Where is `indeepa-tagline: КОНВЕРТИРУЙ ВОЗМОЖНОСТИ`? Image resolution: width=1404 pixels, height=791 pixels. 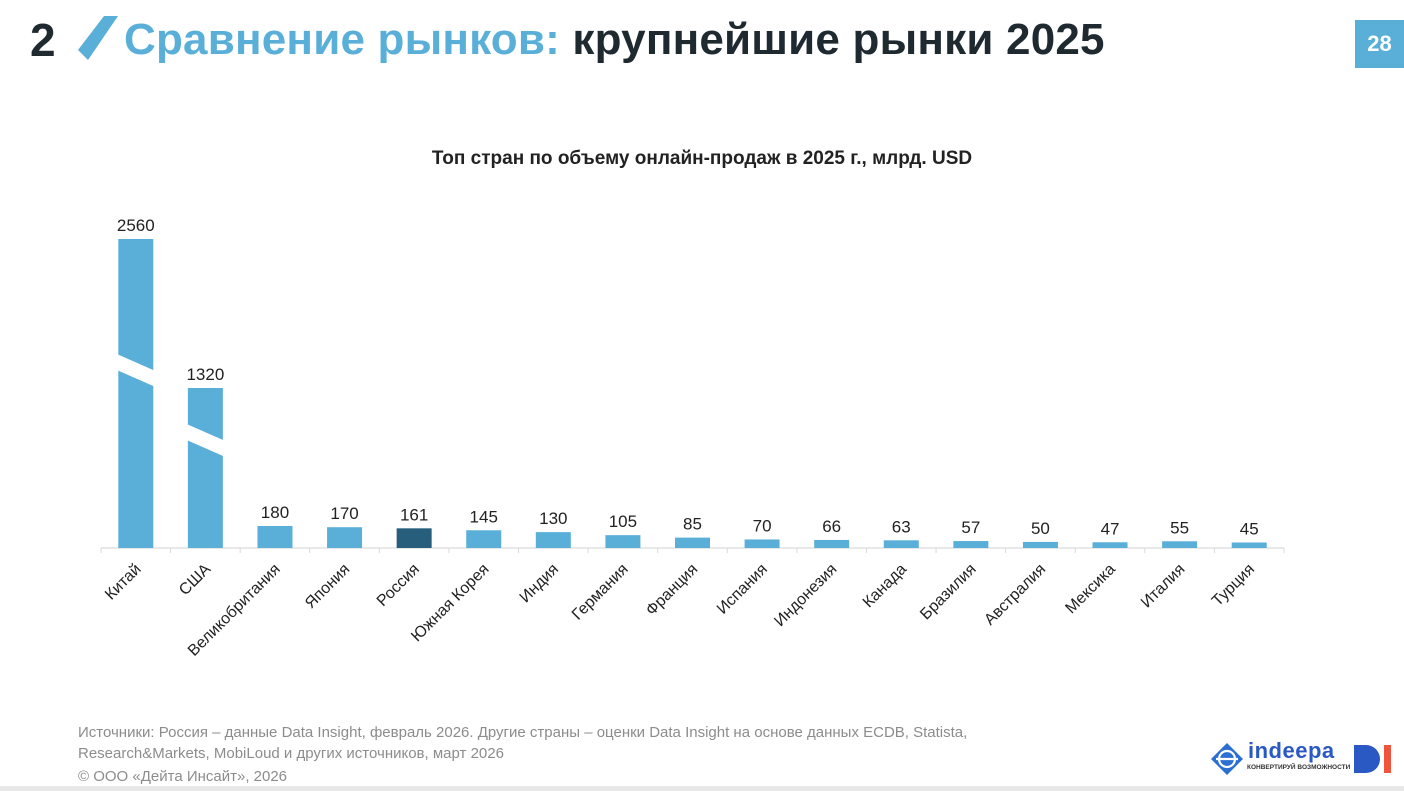
indeepa-tagline: КОНВЕРТИРУЙ ВОЗМОЖНОСТИ is located at coordinates (1299, 767).